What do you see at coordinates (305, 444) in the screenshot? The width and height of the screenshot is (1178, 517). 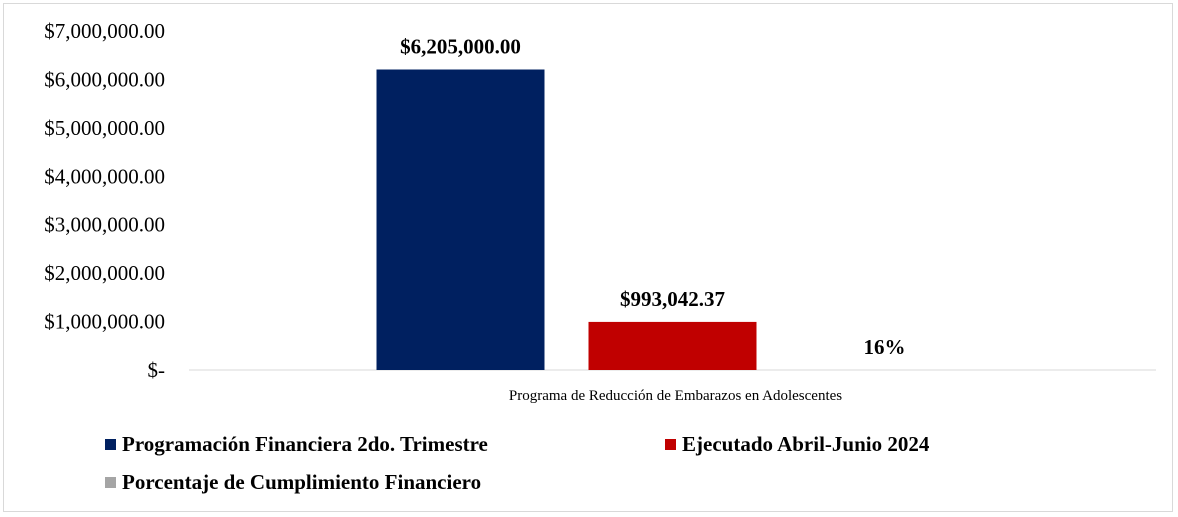 I see `legend-label-programacion: Programación Financiera 2do. Trimestre` at bounding box center [305, 444].